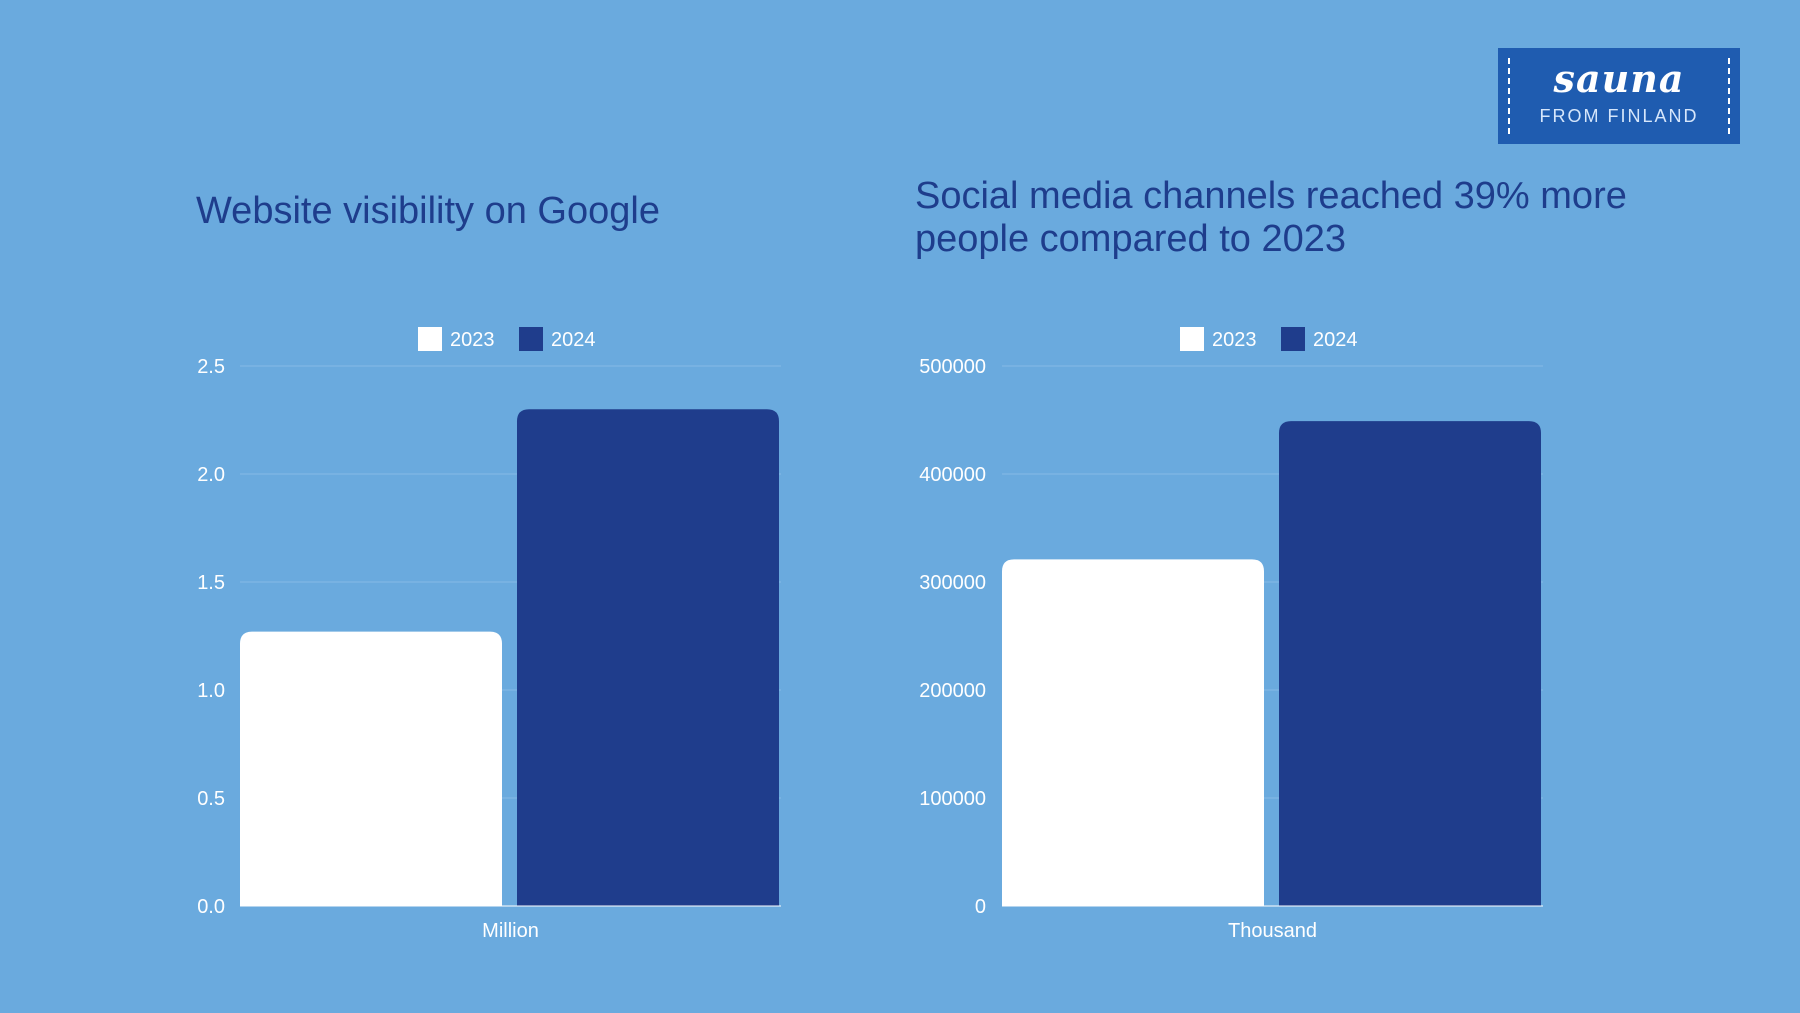  Describe the element at coordinates (428, 211) in the screenshot. I see `chart-title-website-visibility: Website visibility on Google` at that location.